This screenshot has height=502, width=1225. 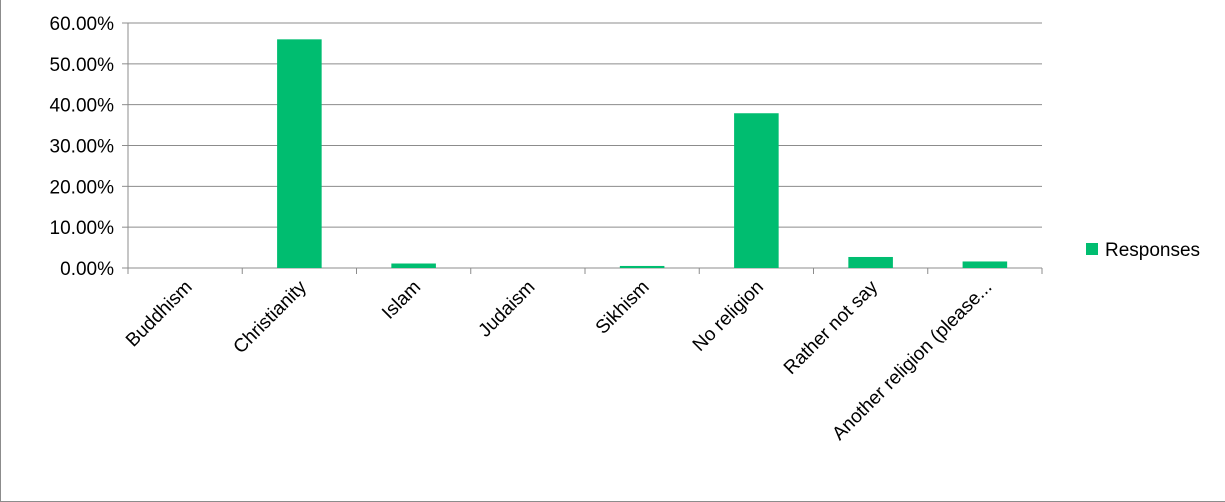 I want to click on y-tick-label: 10.00%, so click(x=82, y=228).